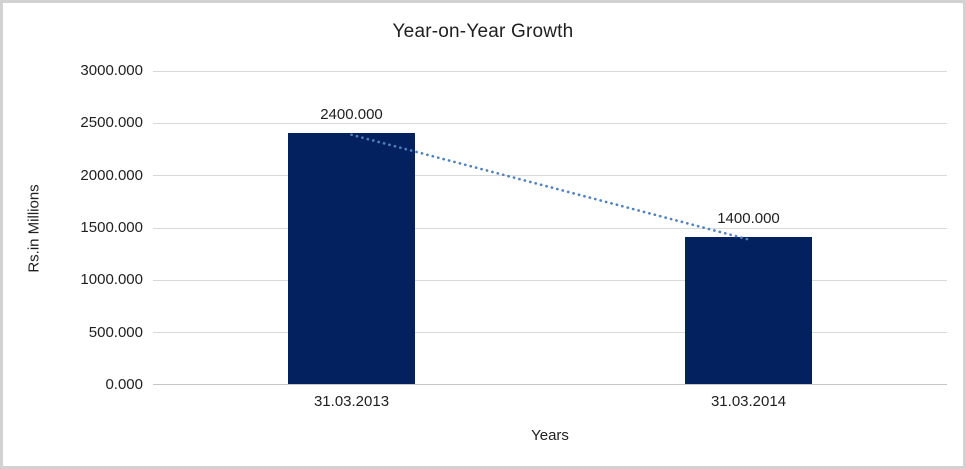 The width and height of the screenshot is (966, 469). What do you see at coordinates (111, 123) in the screenshot?
I see `y-tick-label: 2500.000` at bounding box center [111, 123].